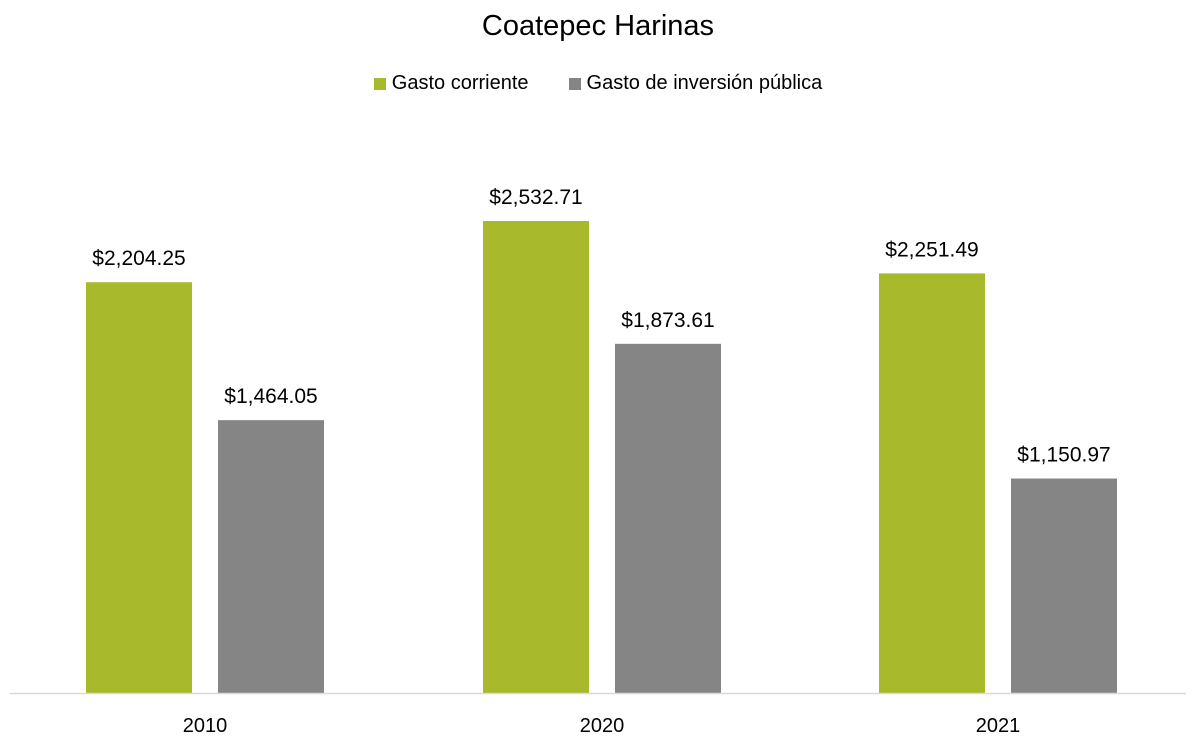  What do you see at coordinates (270, 396) in the screenshot?
I see `data-label-2010-gasto-inversion: $1,464.05` at bounding box center [270, 396].